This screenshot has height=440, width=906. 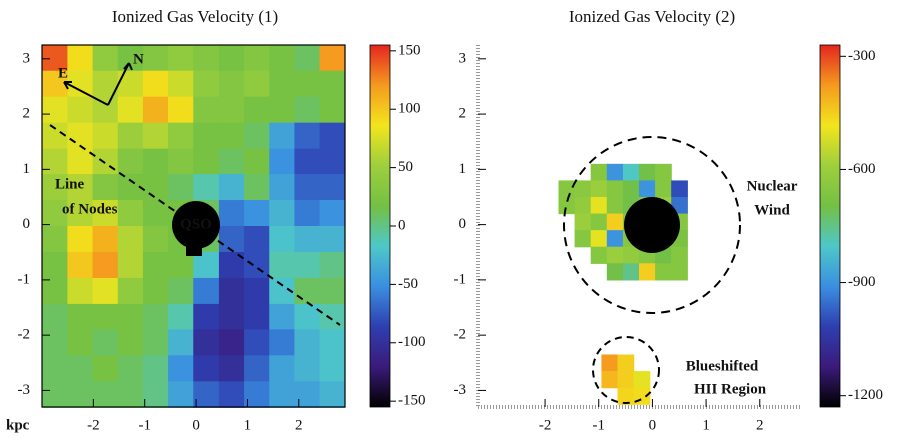 I want to click on hii-circle, so click(x=626, y=370).